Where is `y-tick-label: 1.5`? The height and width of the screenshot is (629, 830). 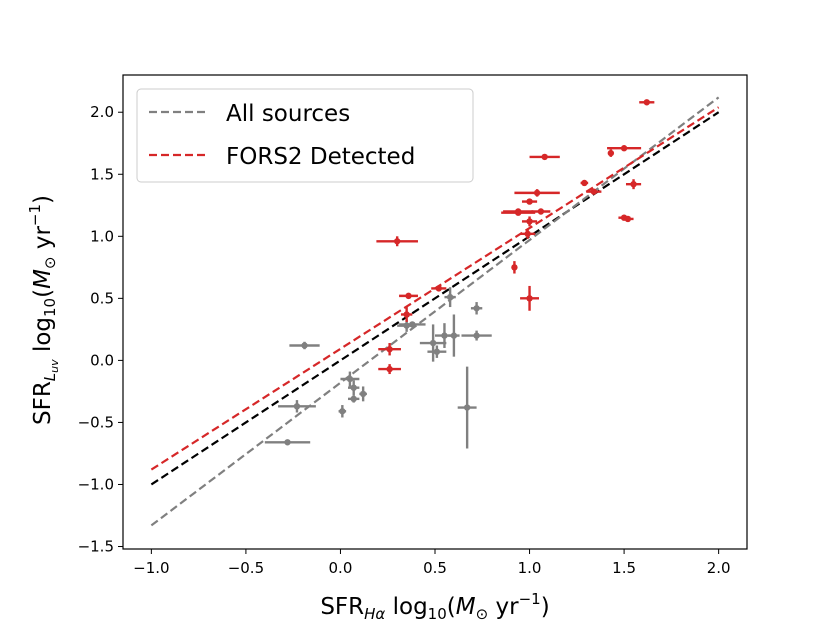
y-tick-label: 1.5 is located at coordinates (102, 174).